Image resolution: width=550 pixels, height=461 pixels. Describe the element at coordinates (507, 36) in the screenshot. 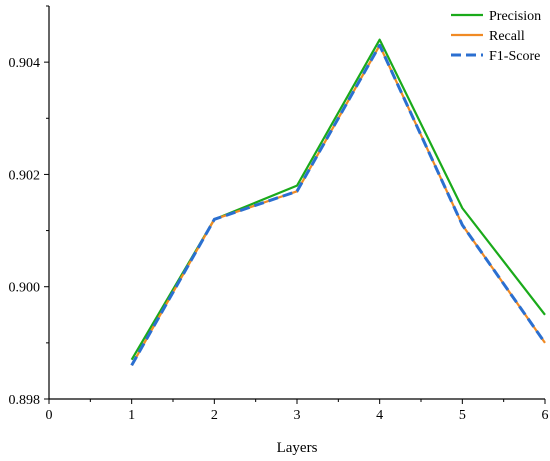

I see `legend-label: Recall` at that location.